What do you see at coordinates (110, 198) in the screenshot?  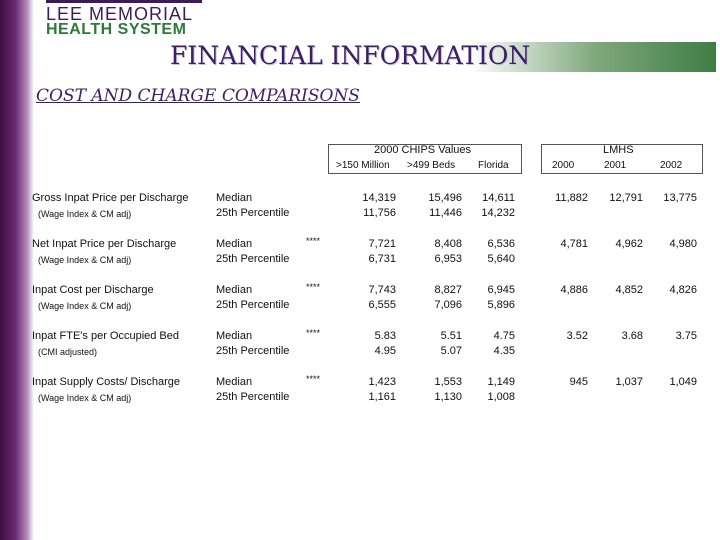 I see `row-label: Gross Inpat Price per Discharge` at bounding box center [110, 198].